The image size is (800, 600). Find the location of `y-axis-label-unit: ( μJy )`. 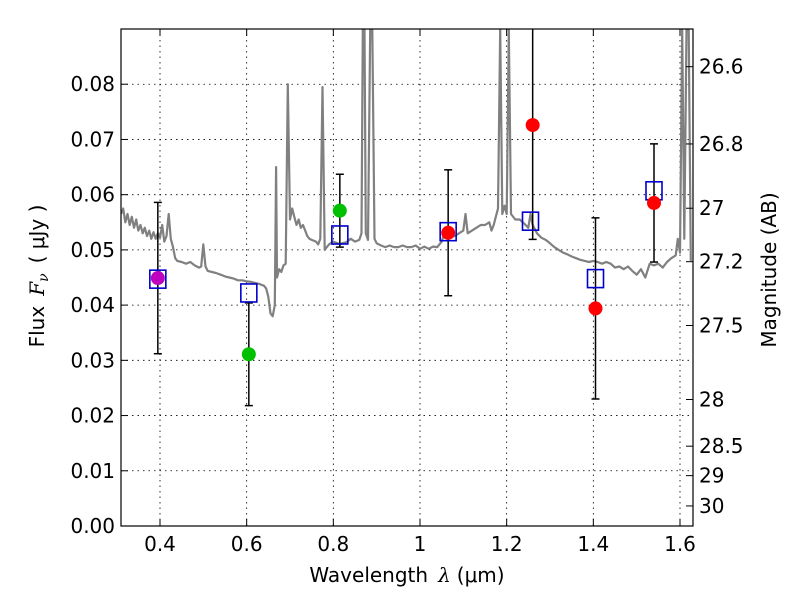

y-axis-label-unit: ( μJy ) is located at coordinates (37, 234).